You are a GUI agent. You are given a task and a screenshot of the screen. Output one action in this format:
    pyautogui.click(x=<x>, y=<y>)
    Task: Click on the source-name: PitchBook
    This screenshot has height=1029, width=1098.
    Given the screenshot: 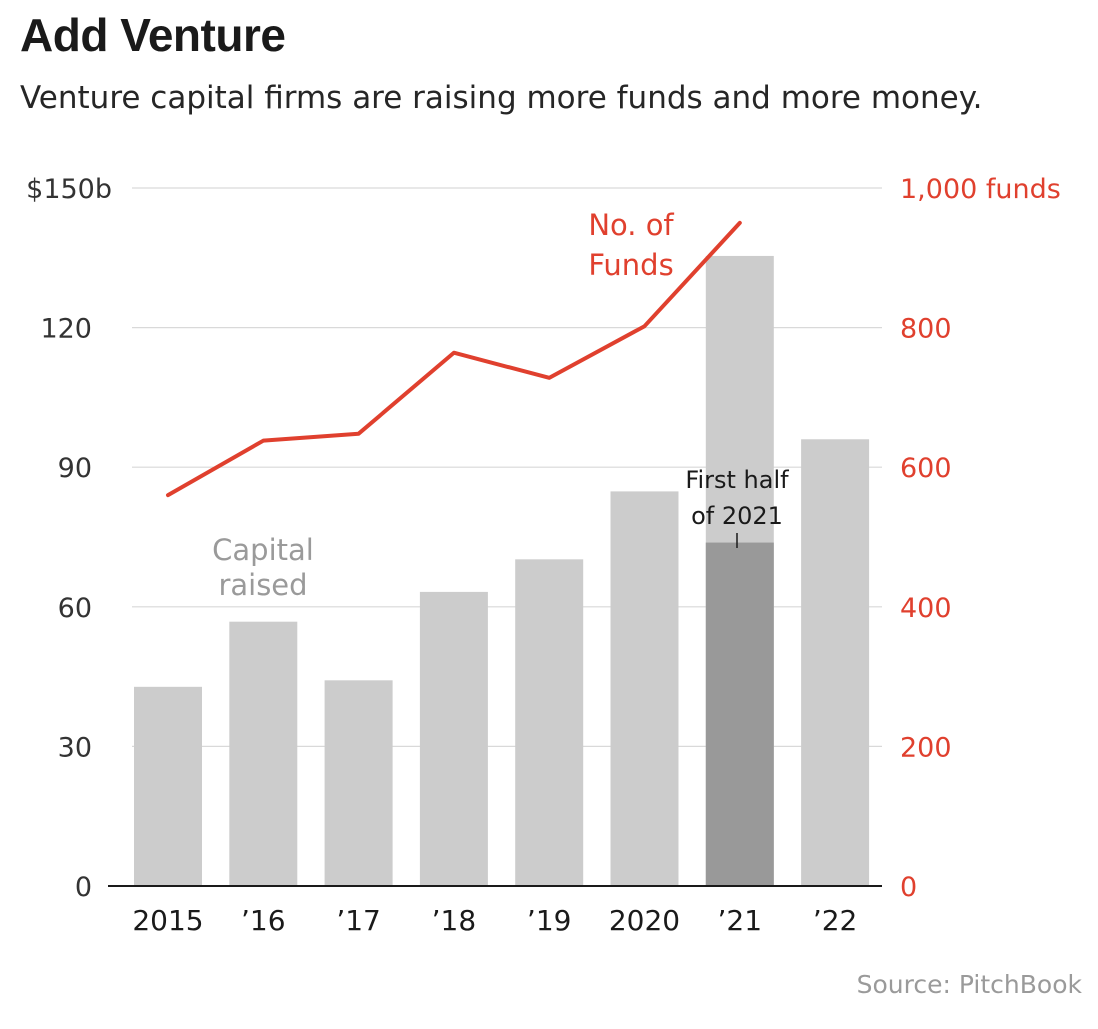 What is the action you would take?
    pyautogui.click(x=1020, y=984)
    